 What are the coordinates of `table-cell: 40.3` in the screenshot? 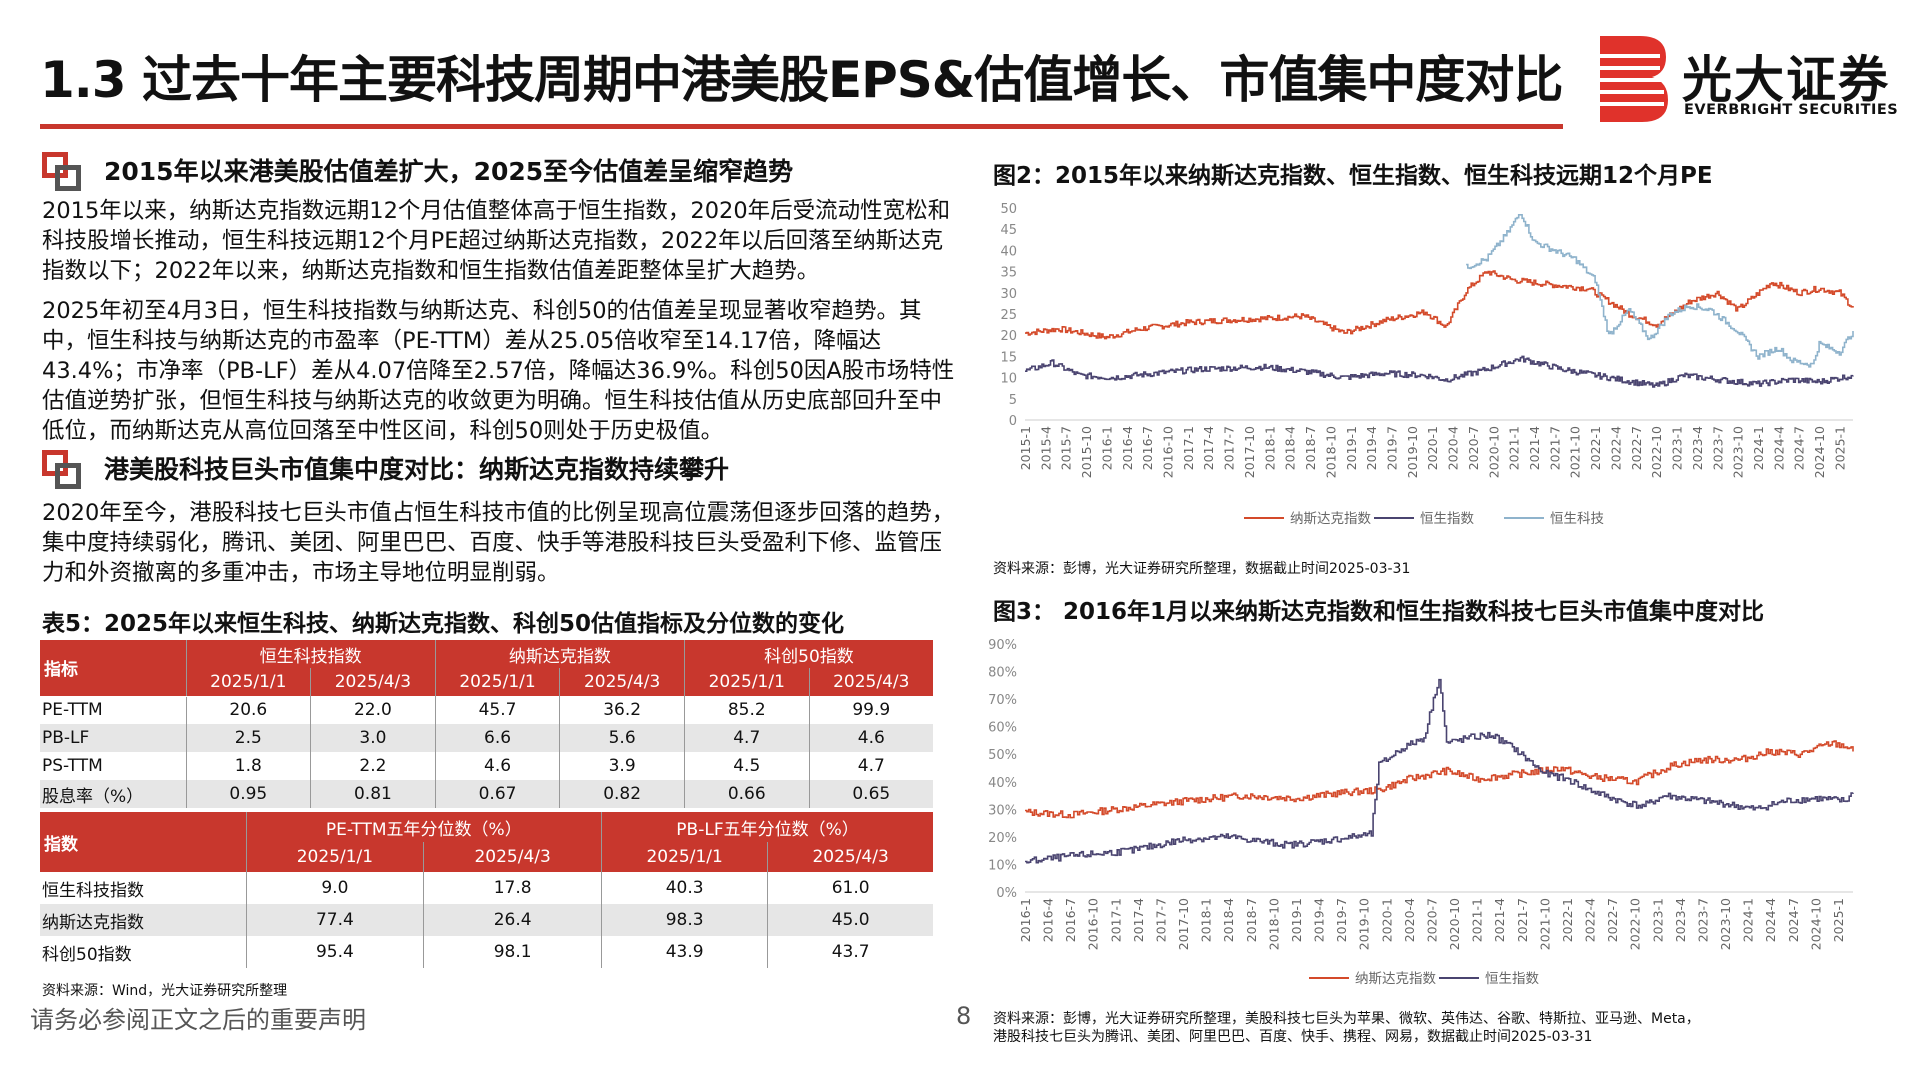 It's located at (685, 888).